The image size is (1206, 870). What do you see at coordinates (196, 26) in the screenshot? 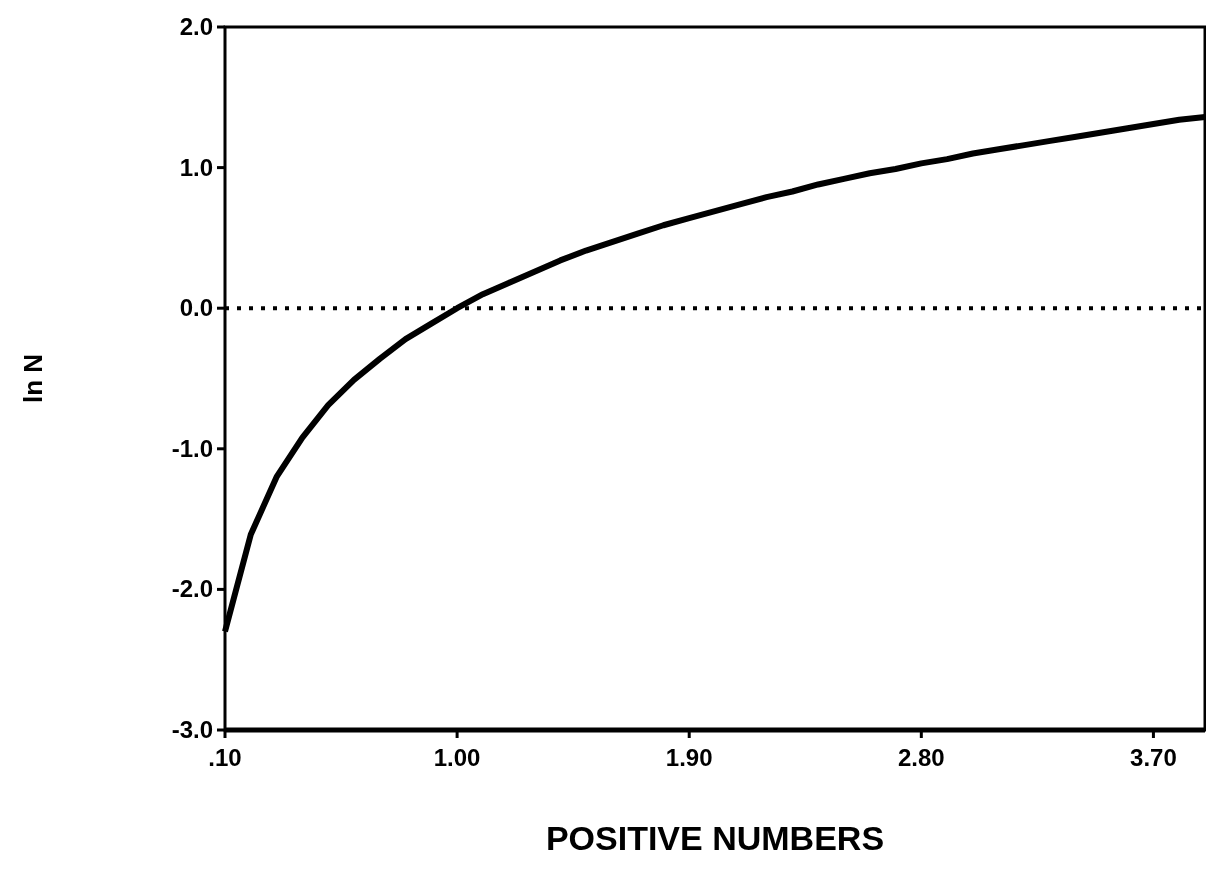
I see `y-tick-label: 2.0` at bounding box center [196, 26].